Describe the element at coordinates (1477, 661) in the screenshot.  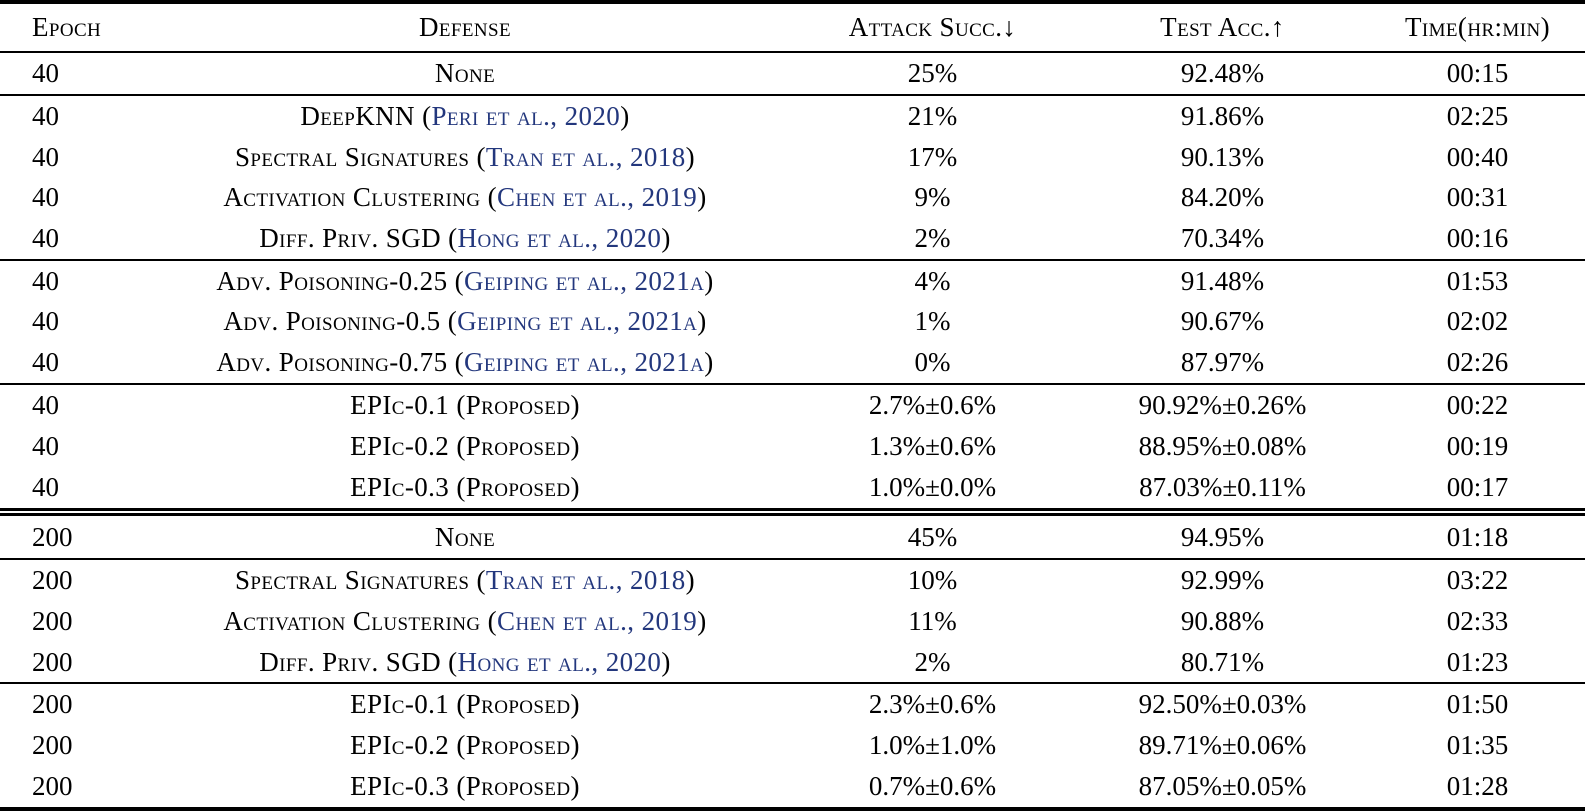
I see `time-cell: 01:23` at that location.